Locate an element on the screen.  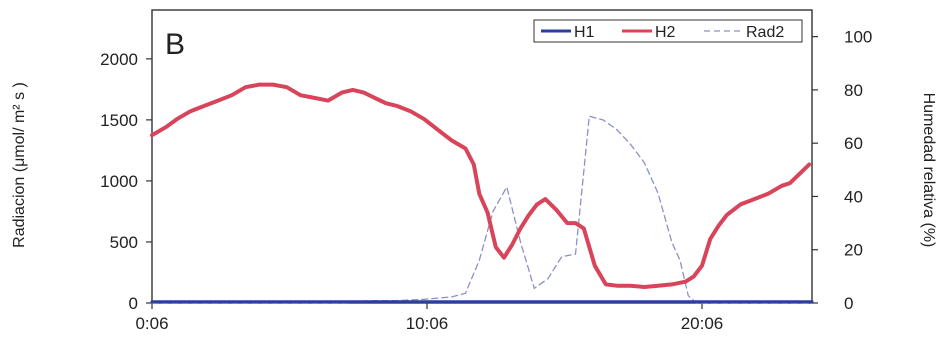
legend: H1 H2 Rad2 is located at coordinates (668, 31).